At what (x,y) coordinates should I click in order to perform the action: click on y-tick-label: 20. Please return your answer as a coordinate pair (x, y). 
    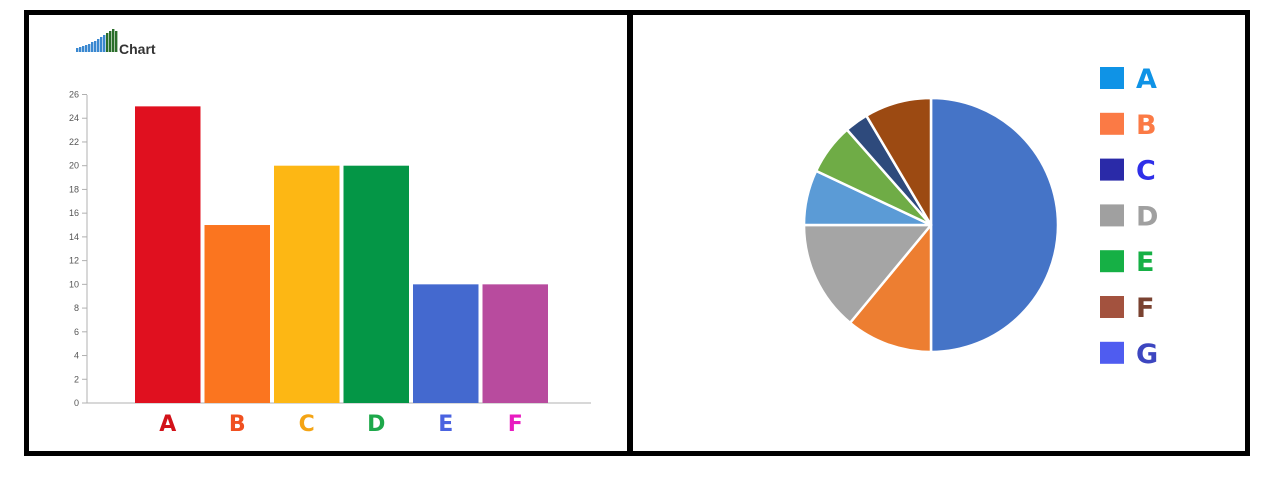
    Looking at the image, I should click on (74, 166).